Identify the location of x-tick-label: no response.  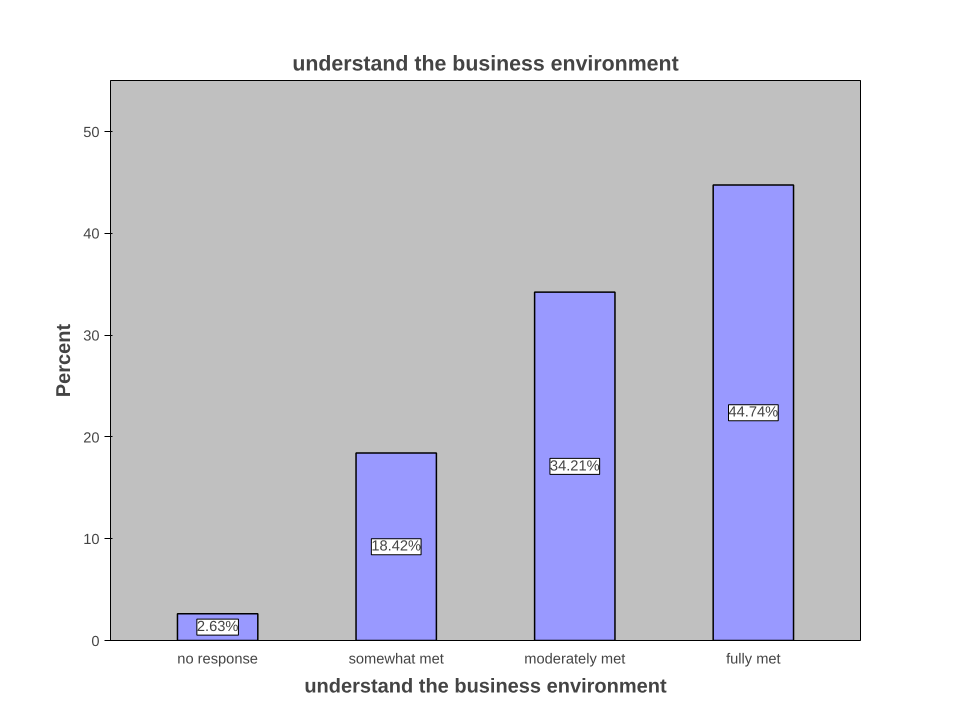
(217, 660).